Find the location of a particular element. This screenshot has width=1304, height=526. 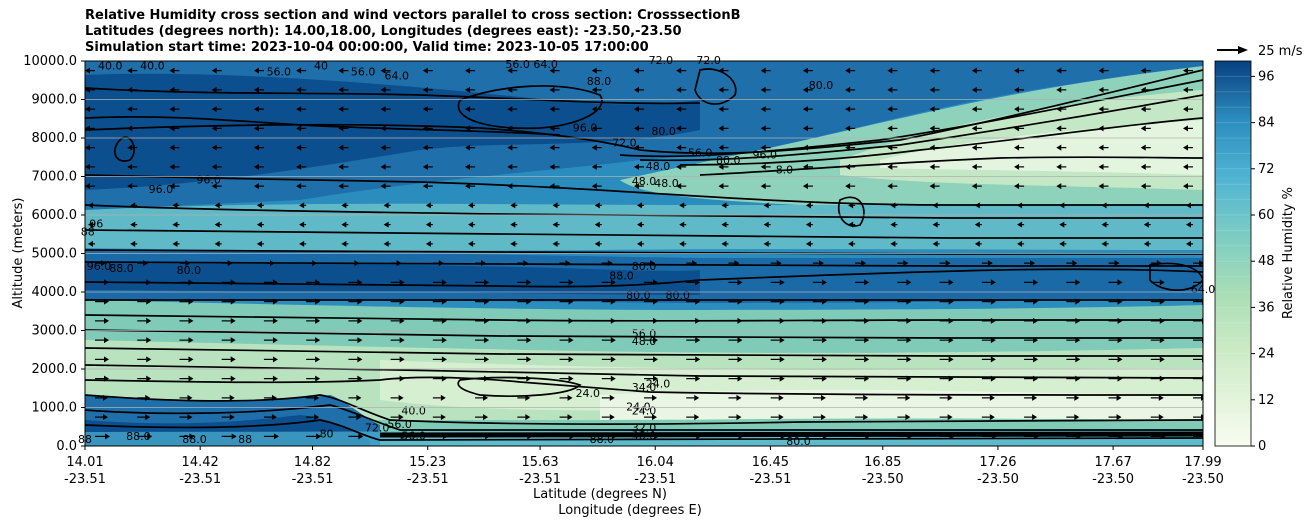

contour-label: 24.0 is located at coordinates (658, 383).